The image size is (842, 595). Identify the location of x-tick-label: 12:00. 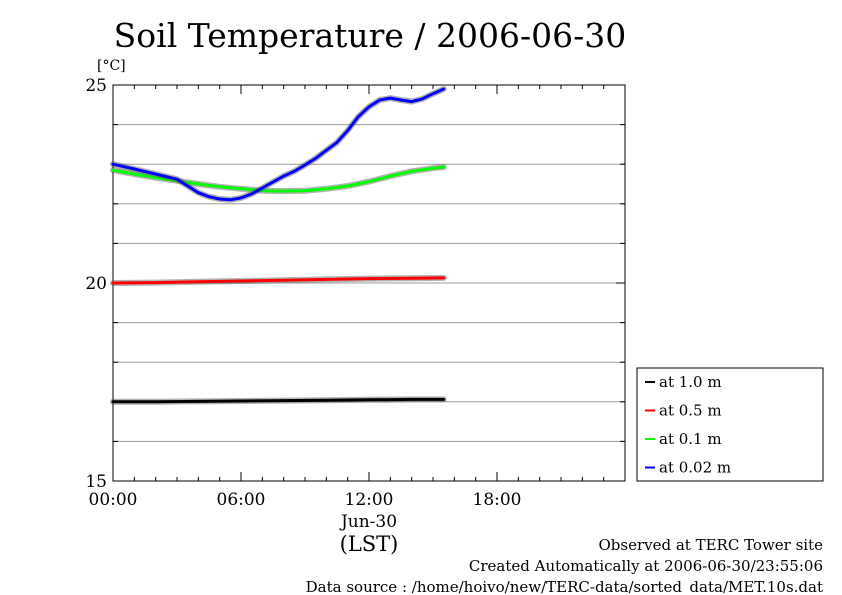
(369, 500).